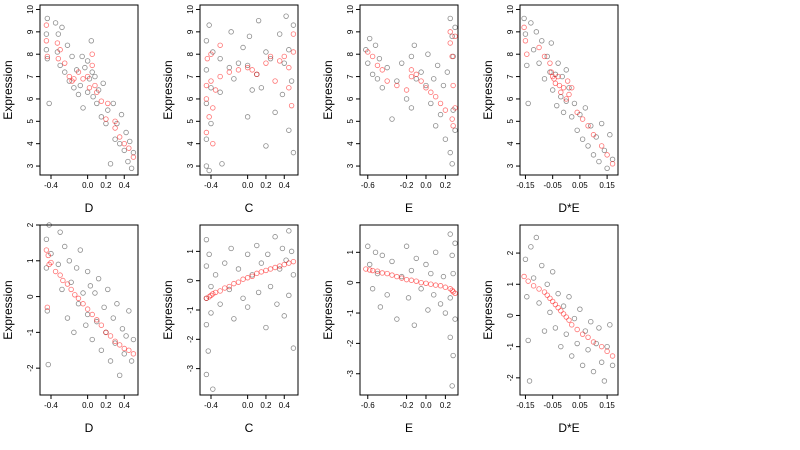 The width and height of the screenshot is (800, 450). What do you see at coordinates (510, 283) in the screenshot?
I see `y-tick-label: 1` at bounding box center [510, 283].